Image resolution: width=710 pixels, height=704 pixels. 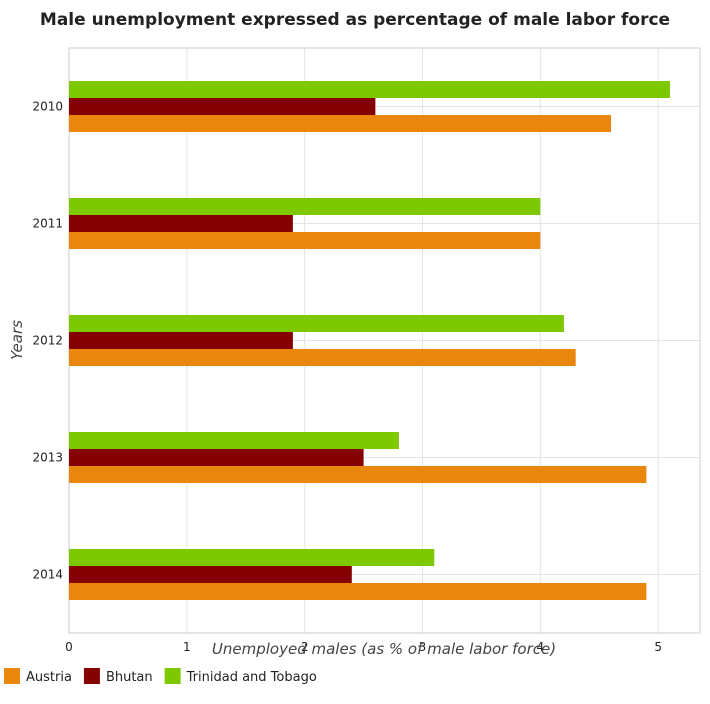 I want to click on legend-label: Trinidad and Tobago, so click(x=251, y=677).